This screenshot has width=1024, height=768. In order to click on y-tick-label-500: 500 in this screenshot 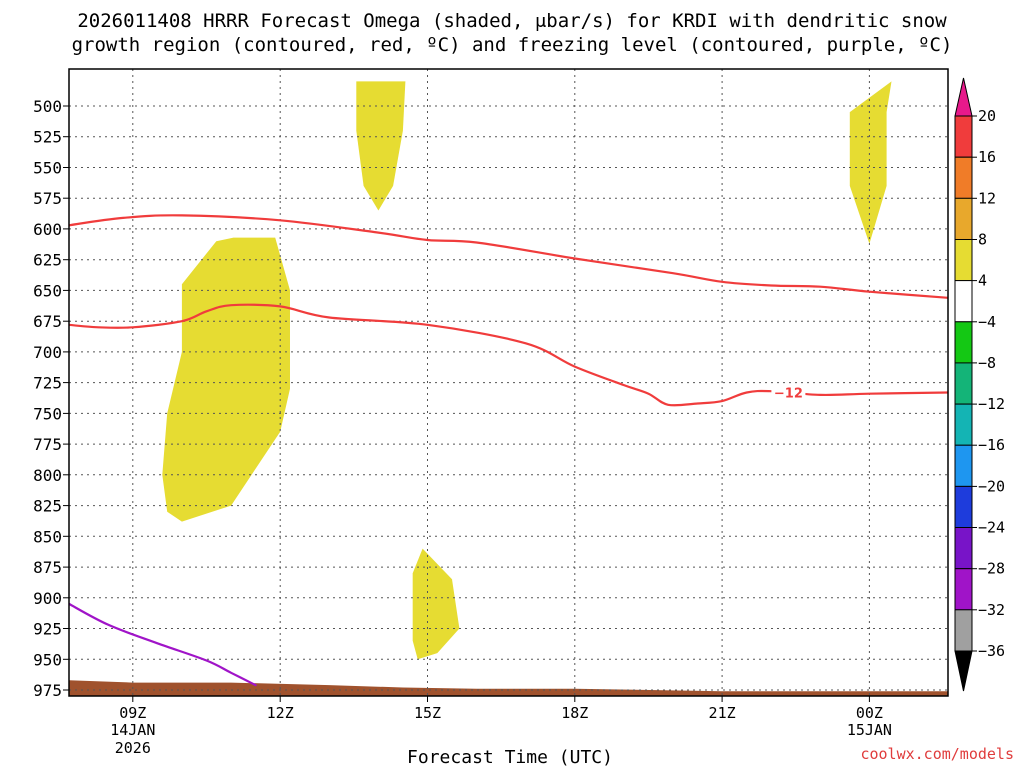, I will do `click(47, 106)`.